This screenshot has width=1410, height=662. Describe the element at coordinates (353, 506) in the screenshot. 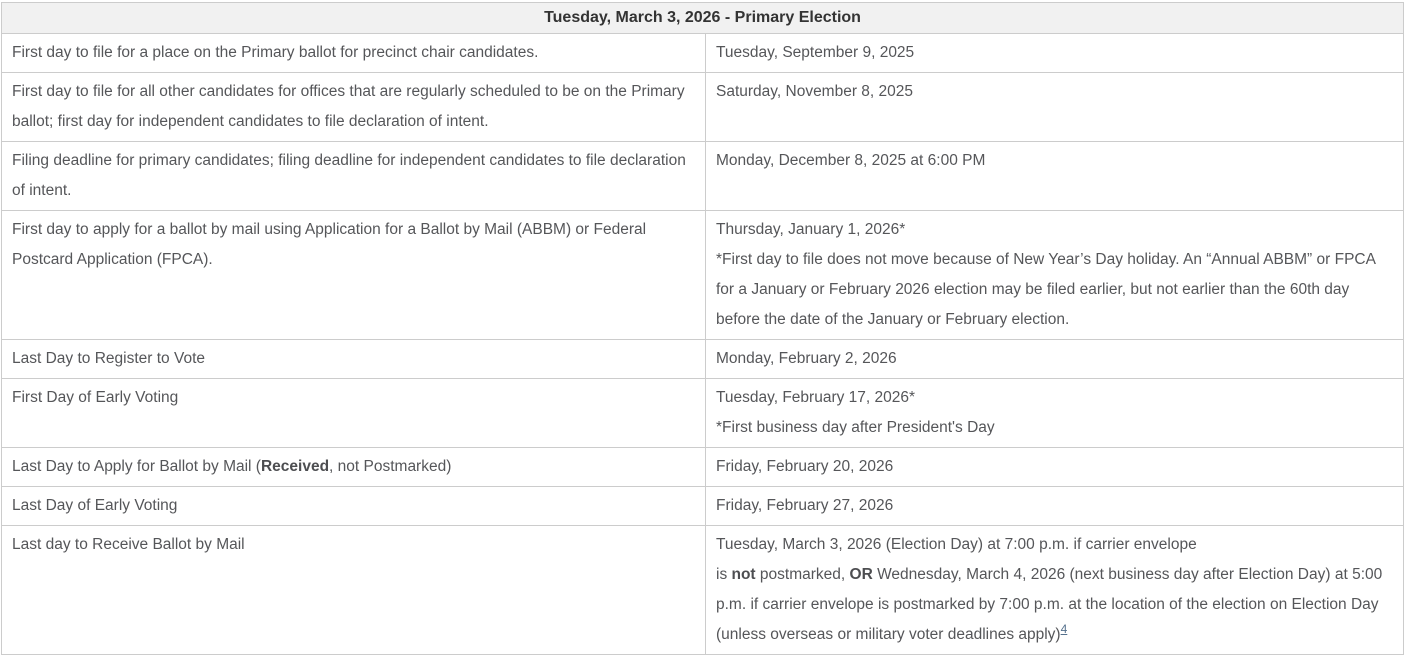

I see `deadline-description: Last Day of Early Voting` at that location.